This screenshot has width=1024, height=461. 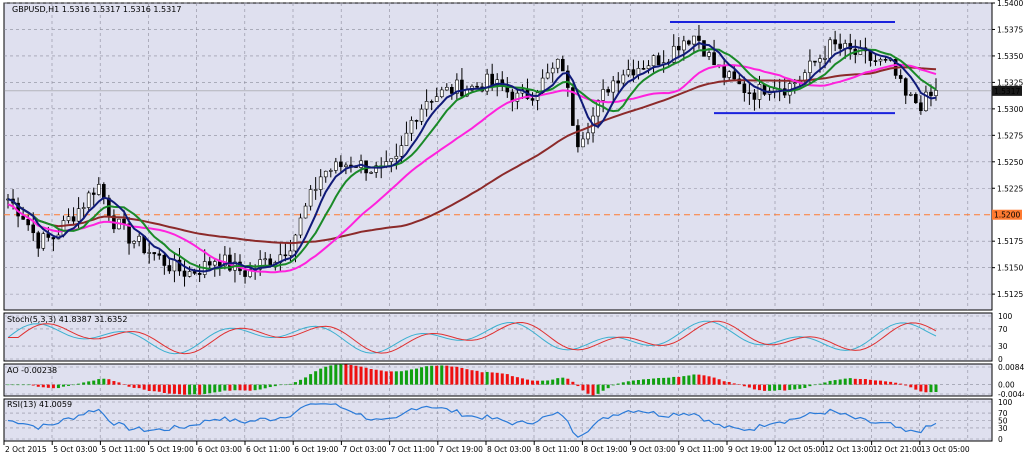 I want to click on ao-title: AO -0.00238, so click(x=32, y=370).